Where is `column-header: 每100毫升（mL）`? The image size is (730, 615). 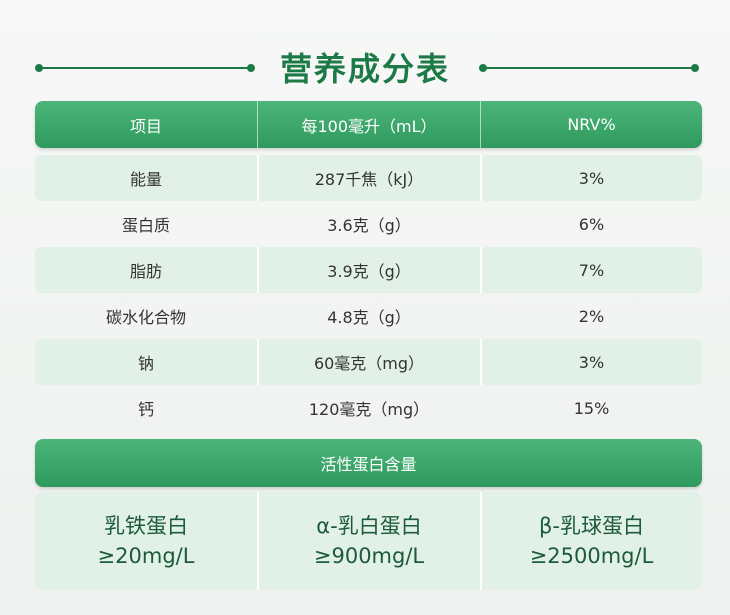 column-header: 每100毫升（mL） is located at coordinates (369, 126).